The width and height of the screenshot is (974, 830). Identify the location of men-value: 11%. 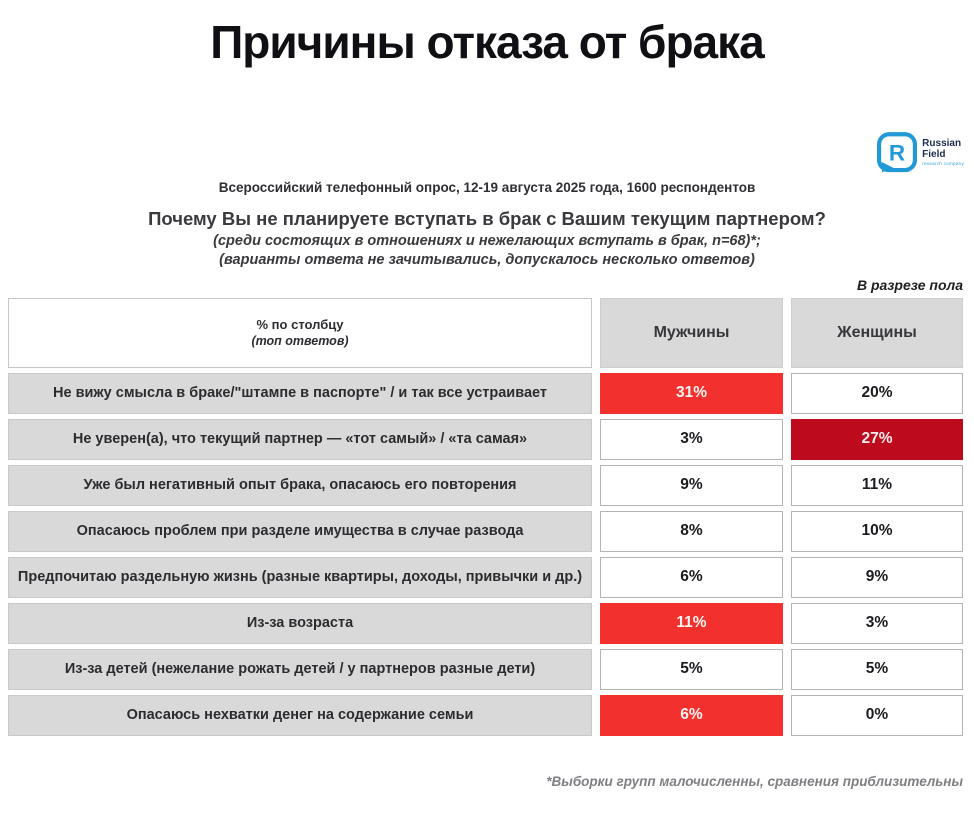
(691, 623).